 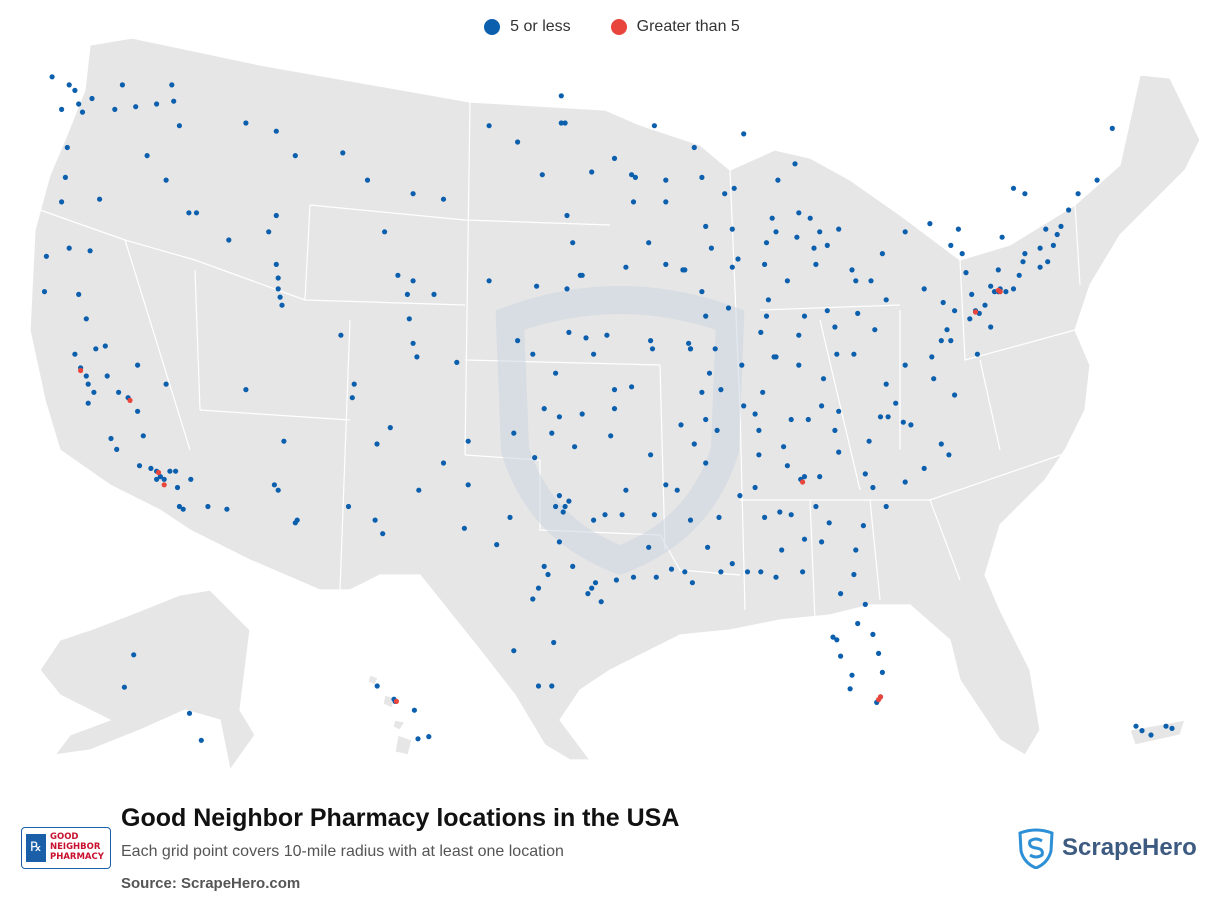 What do you see at coordinates (1129, 847) in the screenshot?
I see `scrapehero-wordmark: ScrapeHero` at bounding box center [1129, 847].